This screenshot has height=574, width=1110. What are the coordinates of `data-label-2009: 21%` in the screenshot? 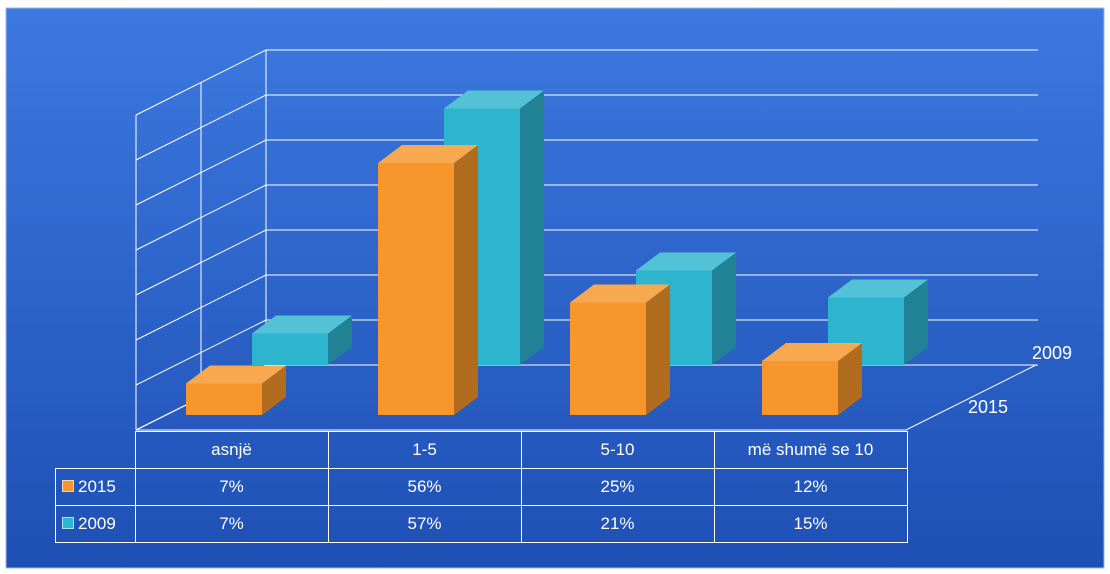 It's located at (617, 524).